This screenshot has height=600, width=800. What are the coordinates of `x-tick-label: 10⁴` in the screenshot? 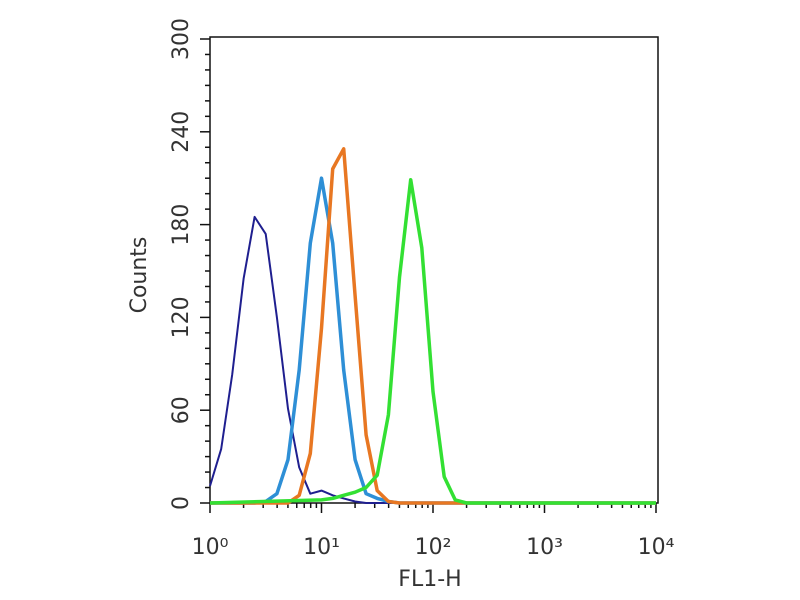 It's located at (656, 547).